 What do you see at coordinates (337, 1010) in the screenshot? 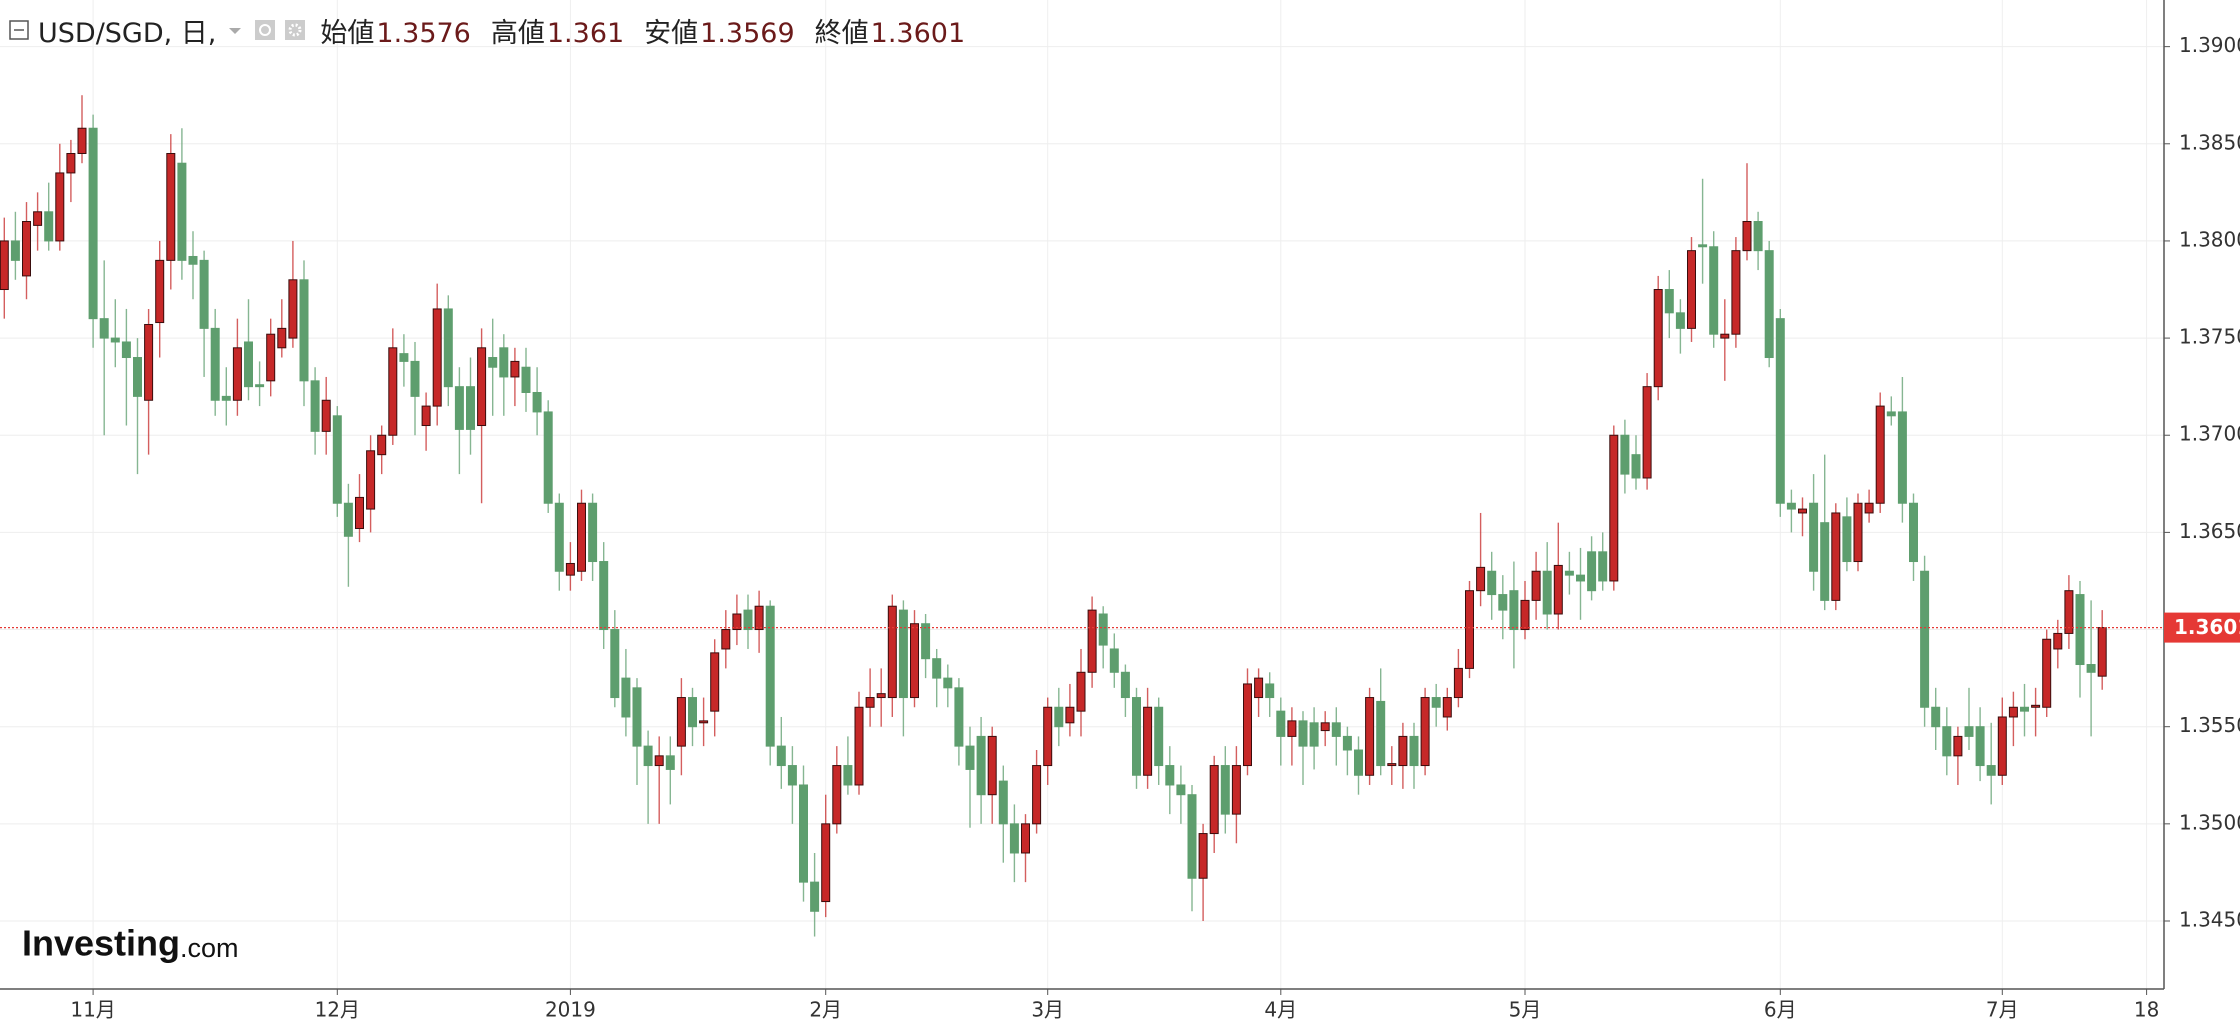
I see `x-tick-label: 12月` at bounding box center [337, 1010].